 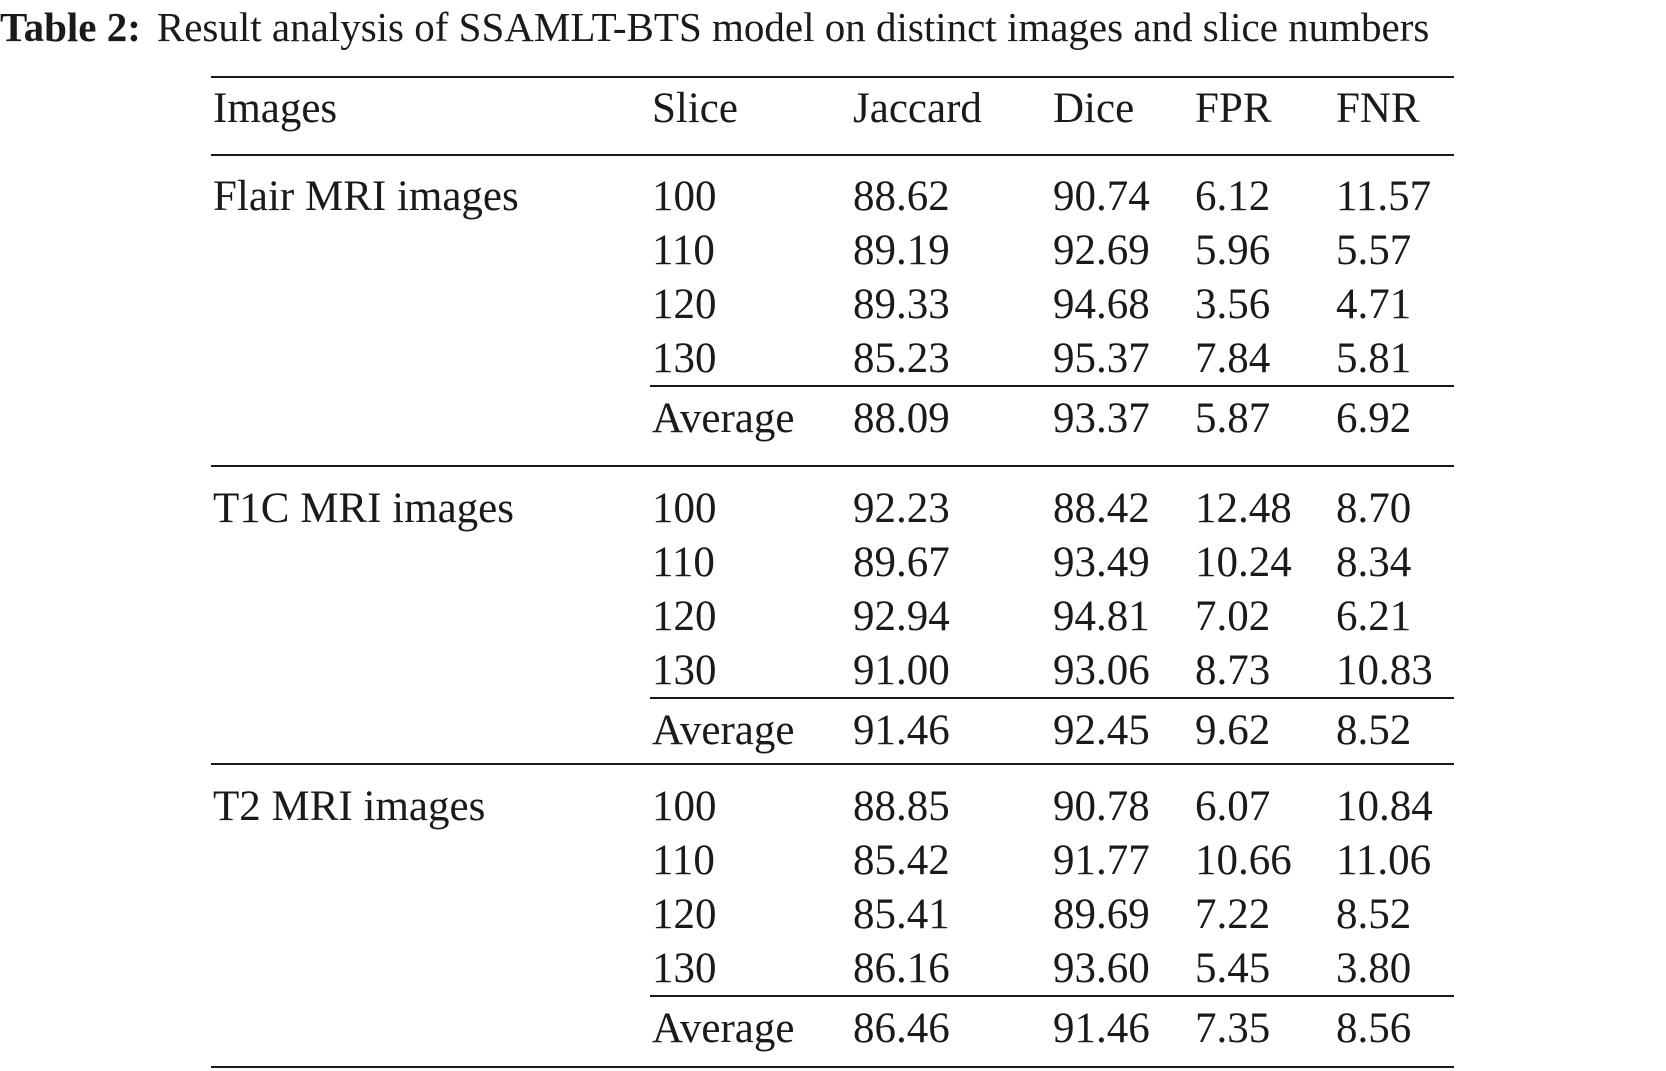 What do you see at coordinates (1378, 108) in the screenshot?
I see `column-header-fnr: FNR` at bounding box center [1378, 108].